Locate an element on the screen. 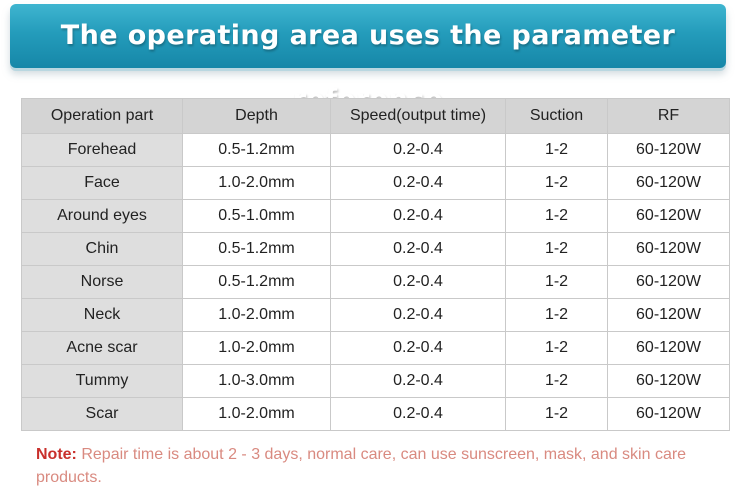 This screenshot has height=500, width=750. table-row: Forehead 0.5-1.2mm 0.2-0.4 1-2 60-120W is located at coordinates (375, 150).